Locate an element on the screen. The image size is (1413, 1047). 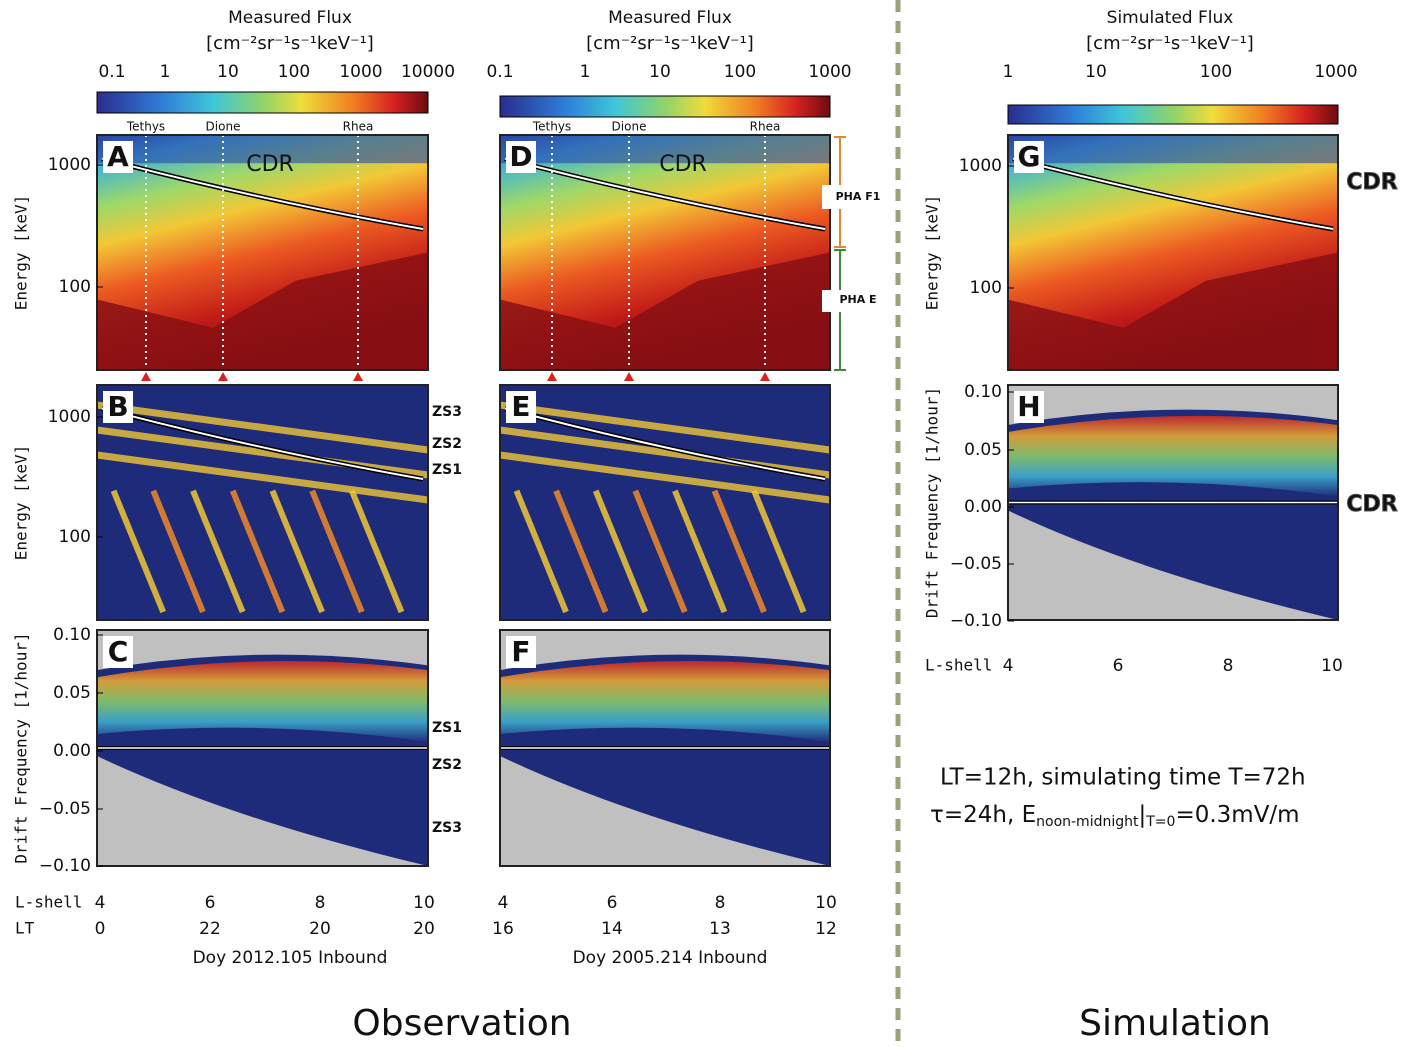
pha-label: PHA F1 is located at coordinates (858, 196).